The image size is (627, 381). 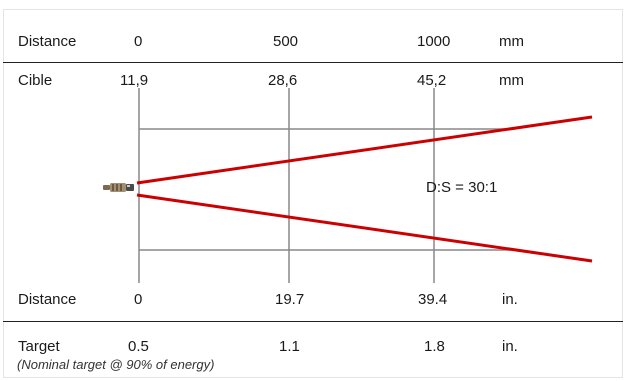 I want to click on distance-in-0: 0, so click(x=138, y=299).